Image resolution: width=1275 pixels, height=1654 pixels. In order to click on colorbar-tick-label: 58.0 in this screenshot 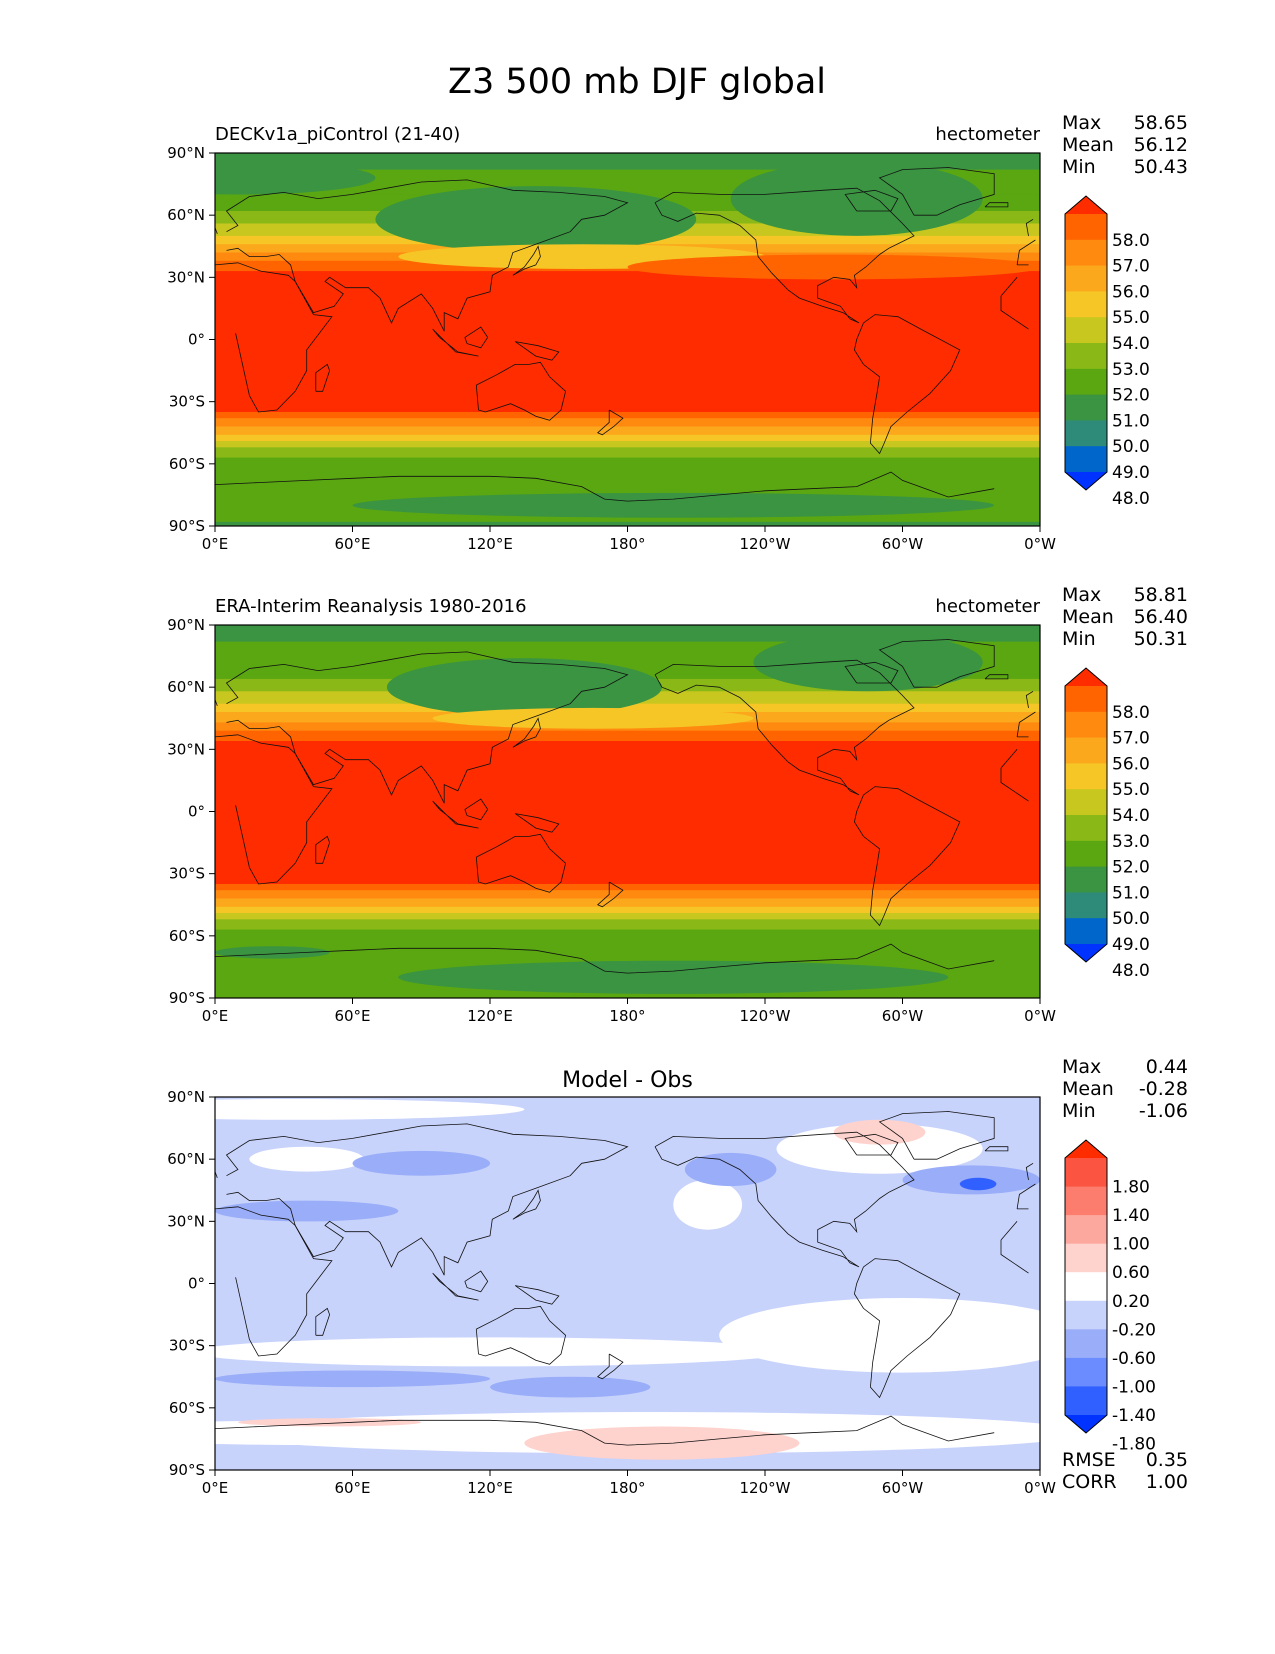, I will do `click(1131, 241)`.